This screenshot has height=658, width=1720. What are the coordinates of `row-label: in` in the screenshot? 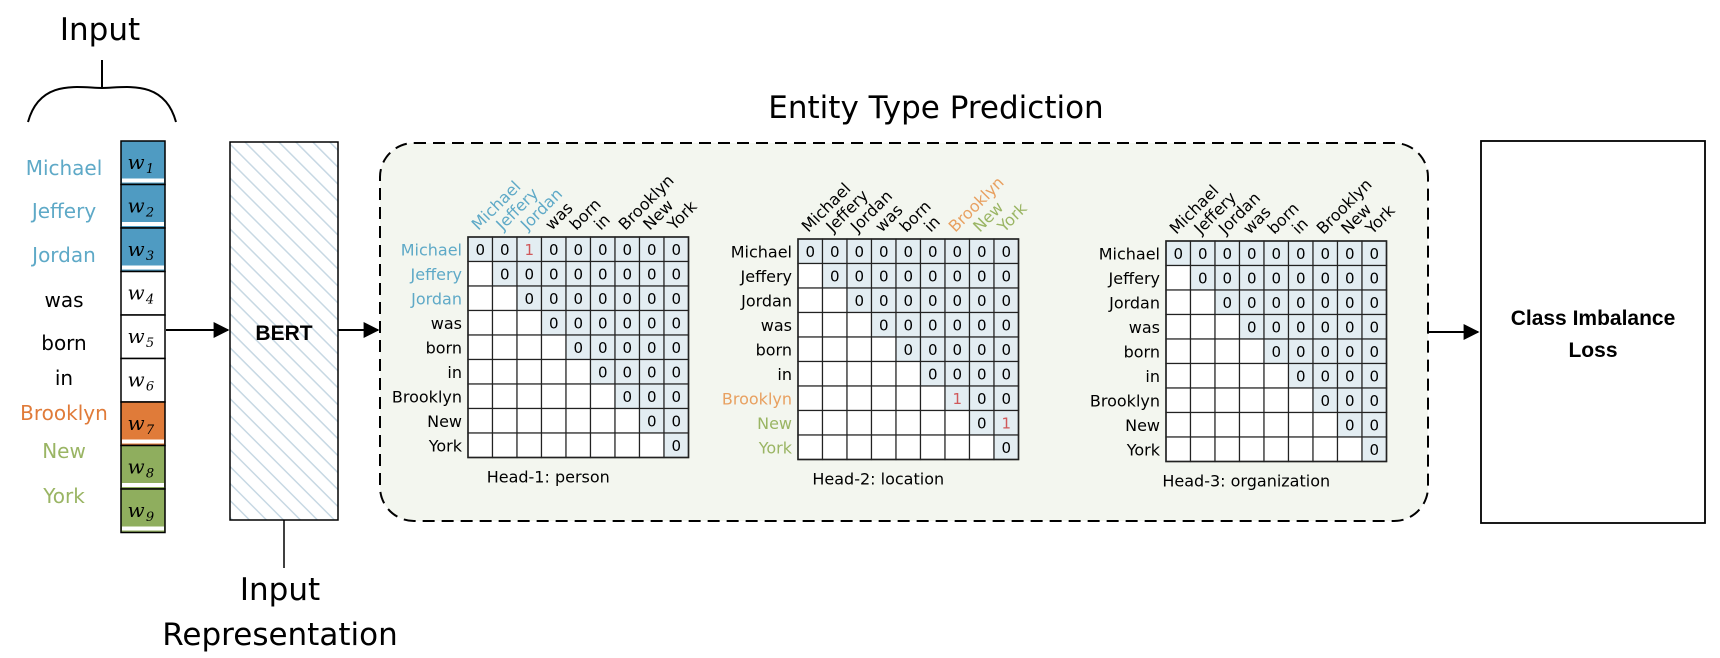 It's located at (454, 372).